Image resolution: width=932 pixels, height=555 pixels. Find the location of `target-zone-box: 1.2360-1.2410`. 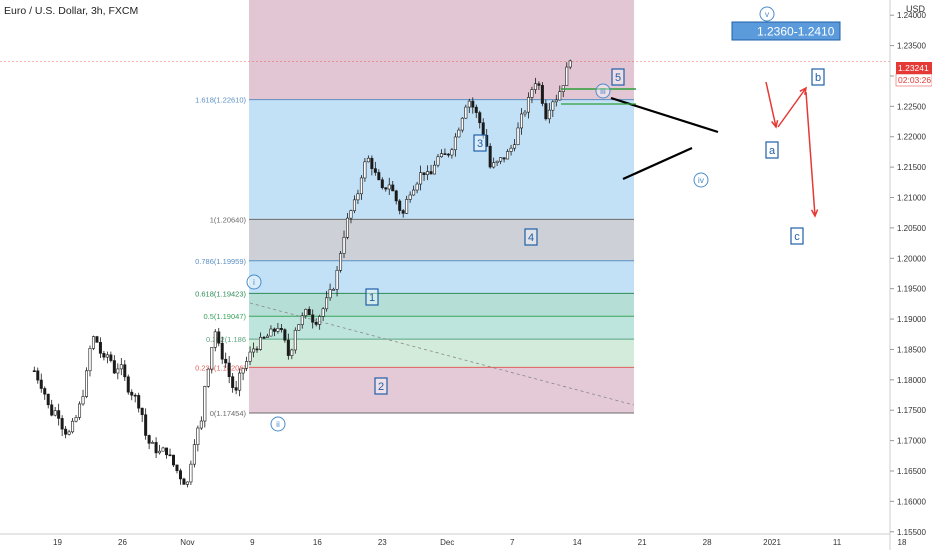

target-zone-box: 1.2360-1.2410 is located at coordinates (786, 31).